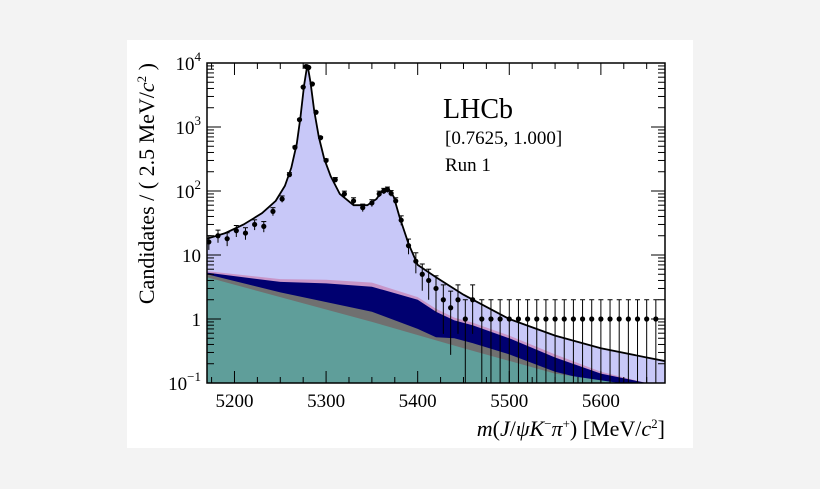 Image resolution: width=820 pixels, height=489 pixels. I want to click on y-tick-label: 10⁻¹, so click(184, 382).